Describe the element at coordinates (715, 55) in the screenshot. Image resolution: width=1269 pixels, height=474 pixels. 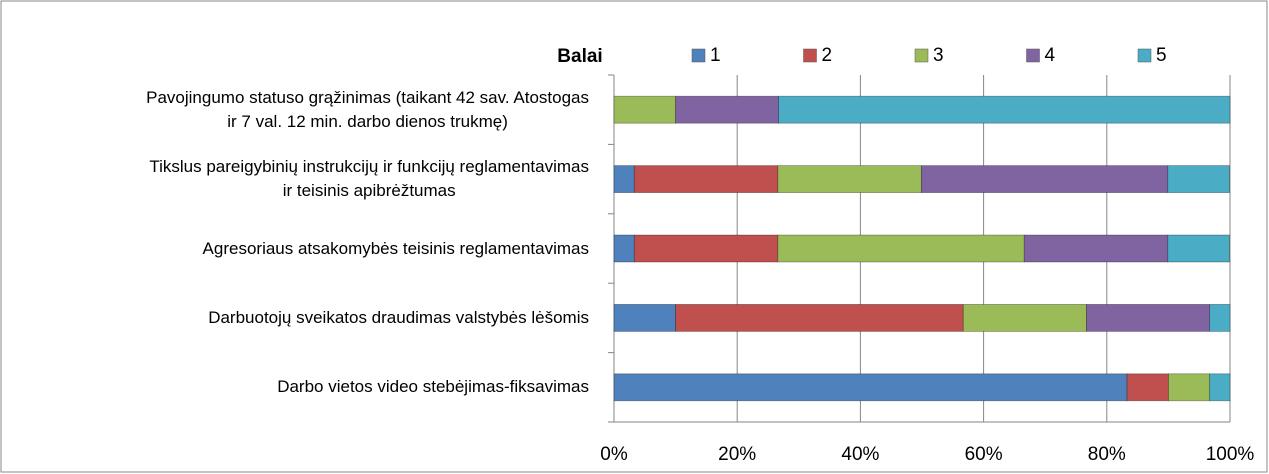
I see `legend-label: 1` at that location.